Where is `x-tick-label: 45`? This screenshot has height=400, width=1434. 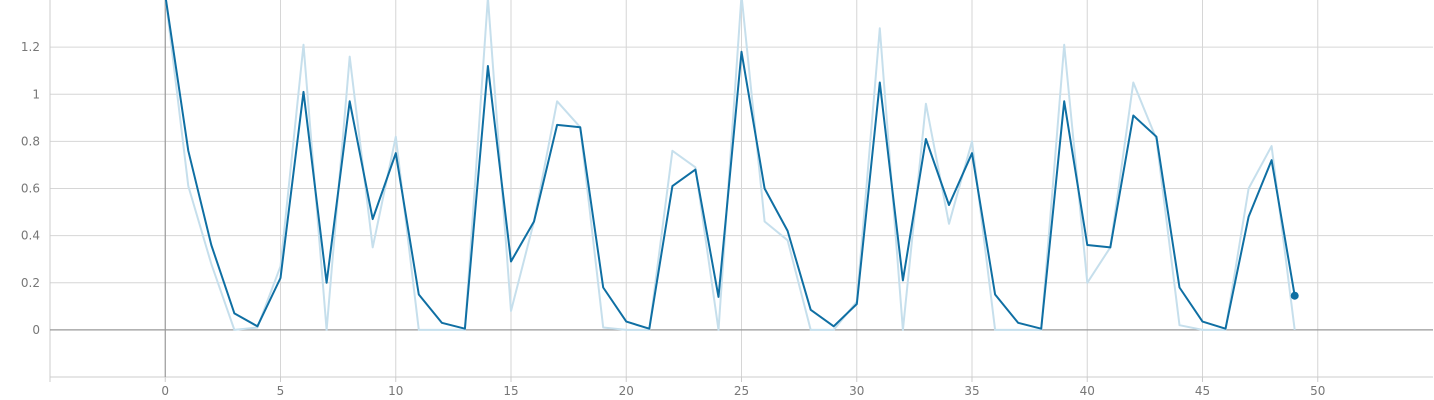
x-tick-label: 45 is located at coordinates (1202, 391).